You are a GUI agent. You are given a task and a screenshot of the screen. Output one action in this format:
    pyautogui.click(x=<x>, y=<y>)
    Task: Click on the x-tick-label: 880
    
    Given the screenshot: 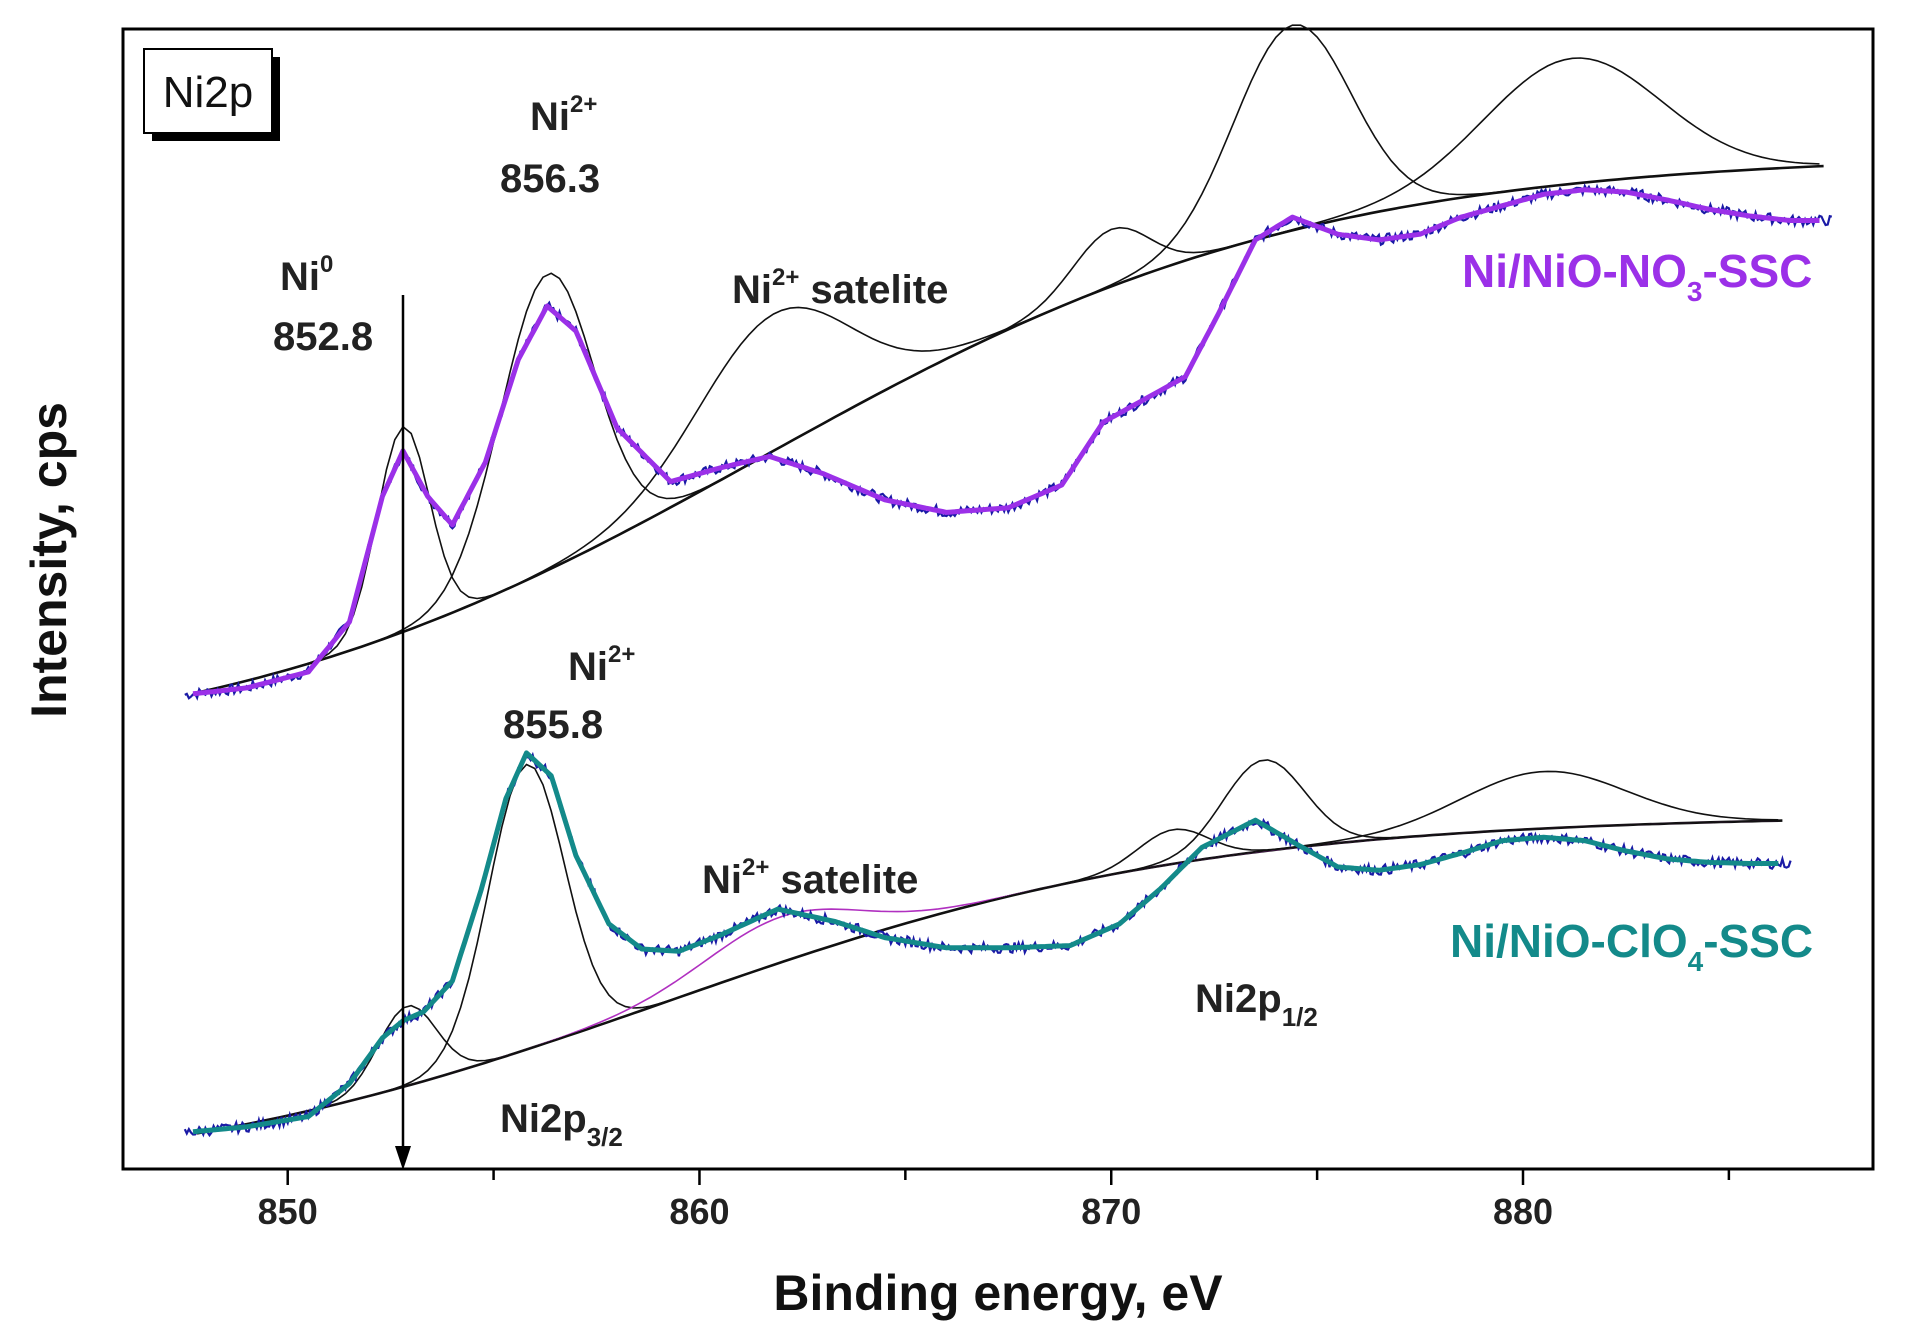 What is the action you would take?
    pyautogui.click(x=1523, y=1211)
    